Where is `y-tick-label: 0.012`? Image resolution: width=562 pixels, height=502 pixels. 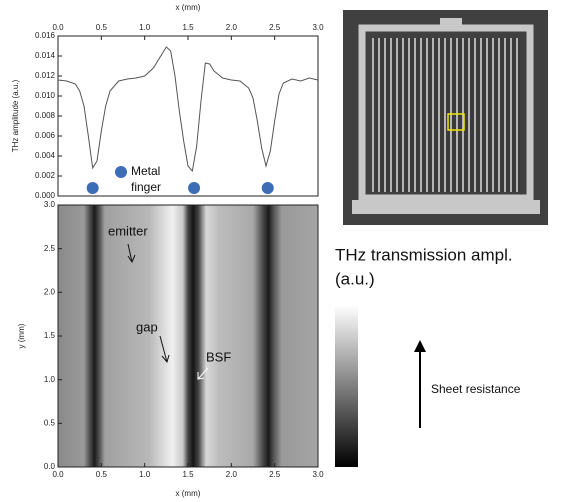 y-tick-label: 0.012 is located at coordinates (45, 75).